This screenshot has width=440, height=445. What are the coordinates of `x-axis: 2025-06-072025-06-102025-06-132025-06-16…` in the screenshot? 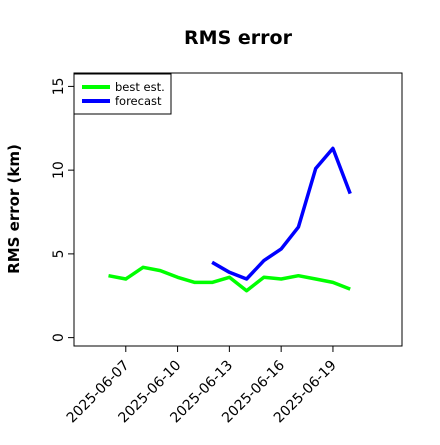 It's located at (202, 386).